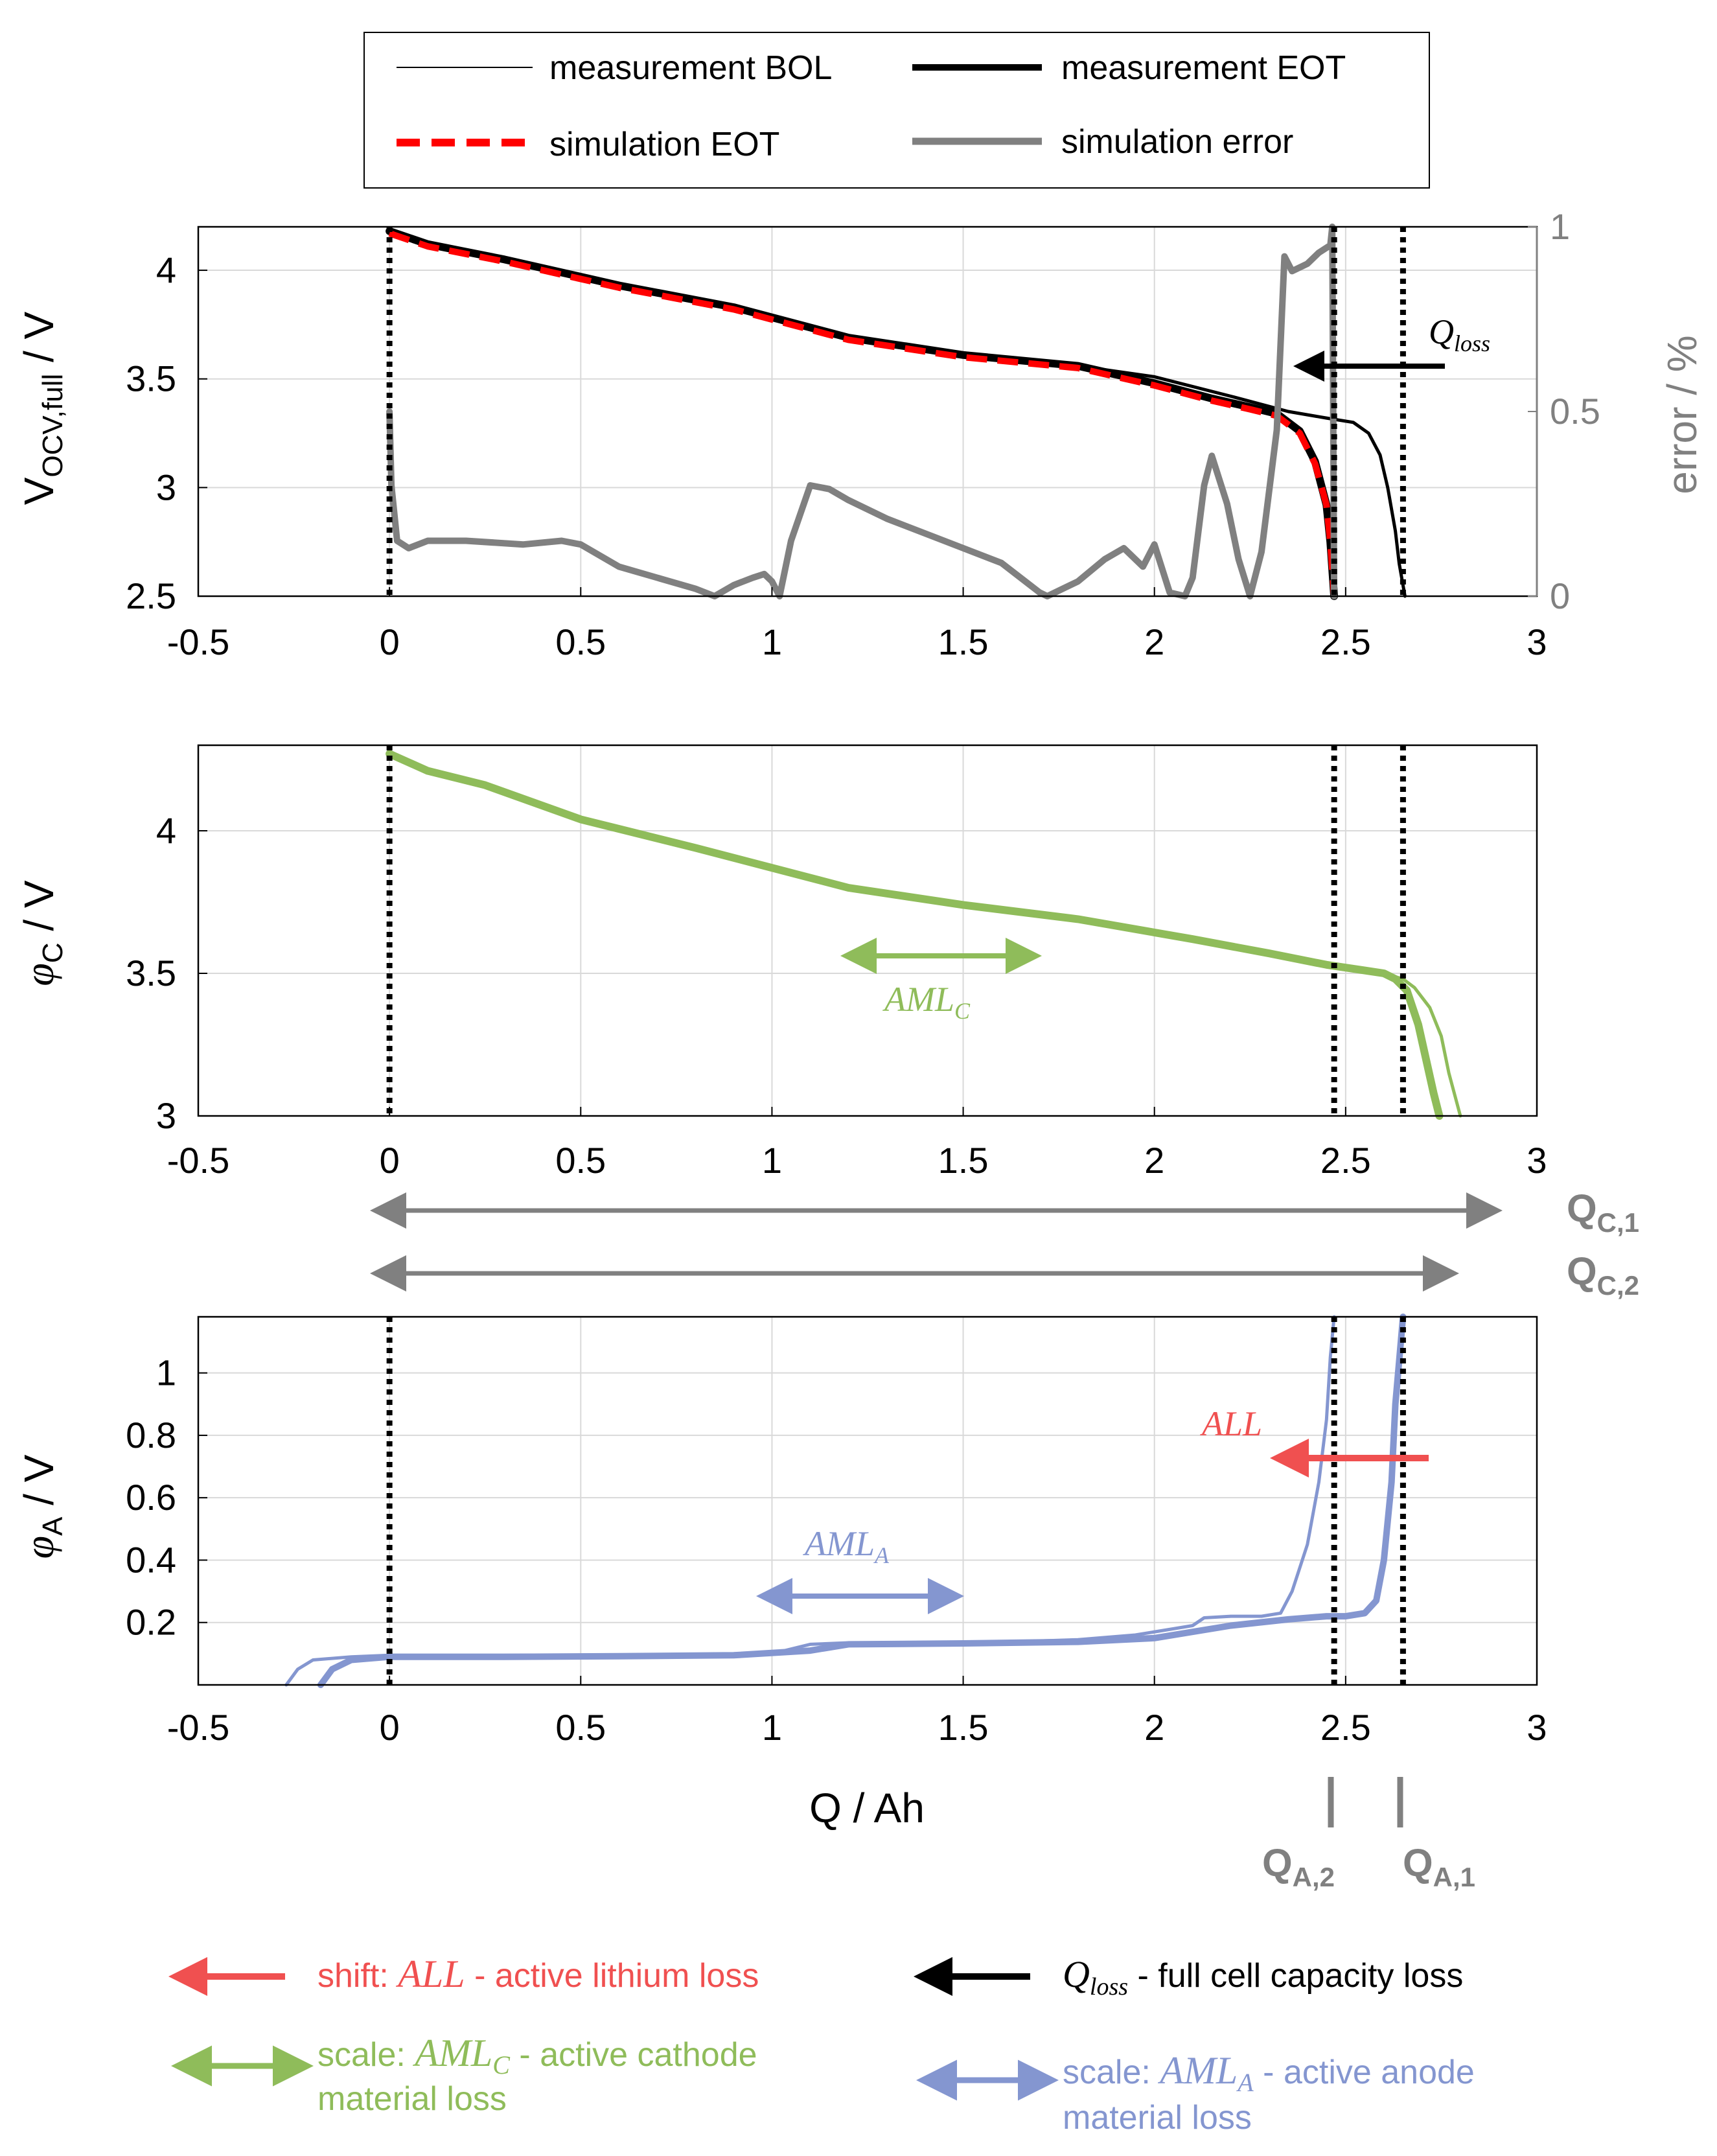  Describe the element at coordinates (151, 1560) in the screenshot. I see `y-tick-label: 0.4` at that location.